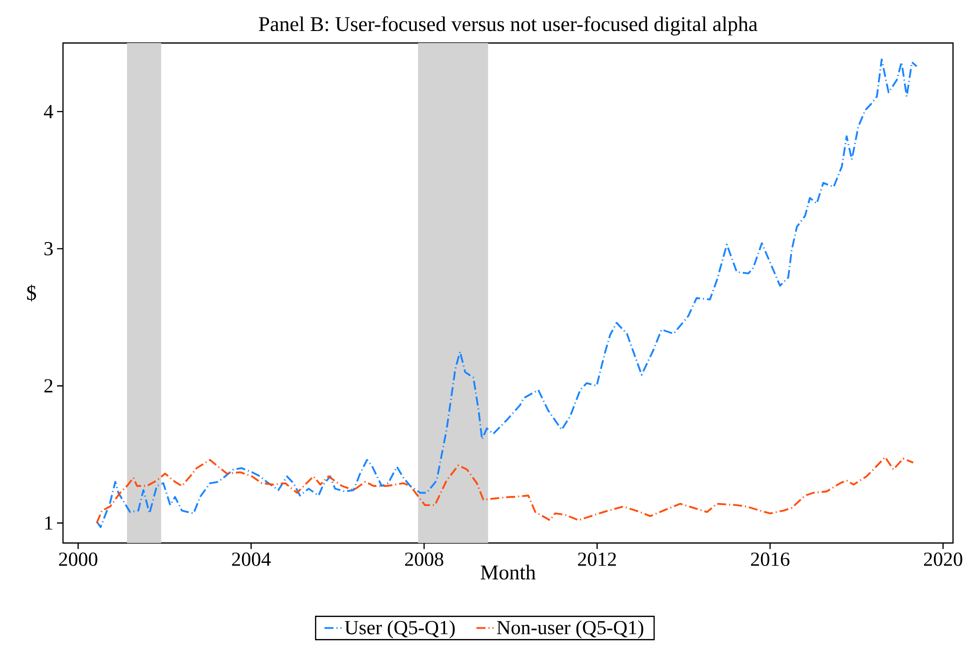  What do you see at coordinates (49, 111) in the screenshot?
I see `y-tick-label: 4` at bounding box center [49, 111].